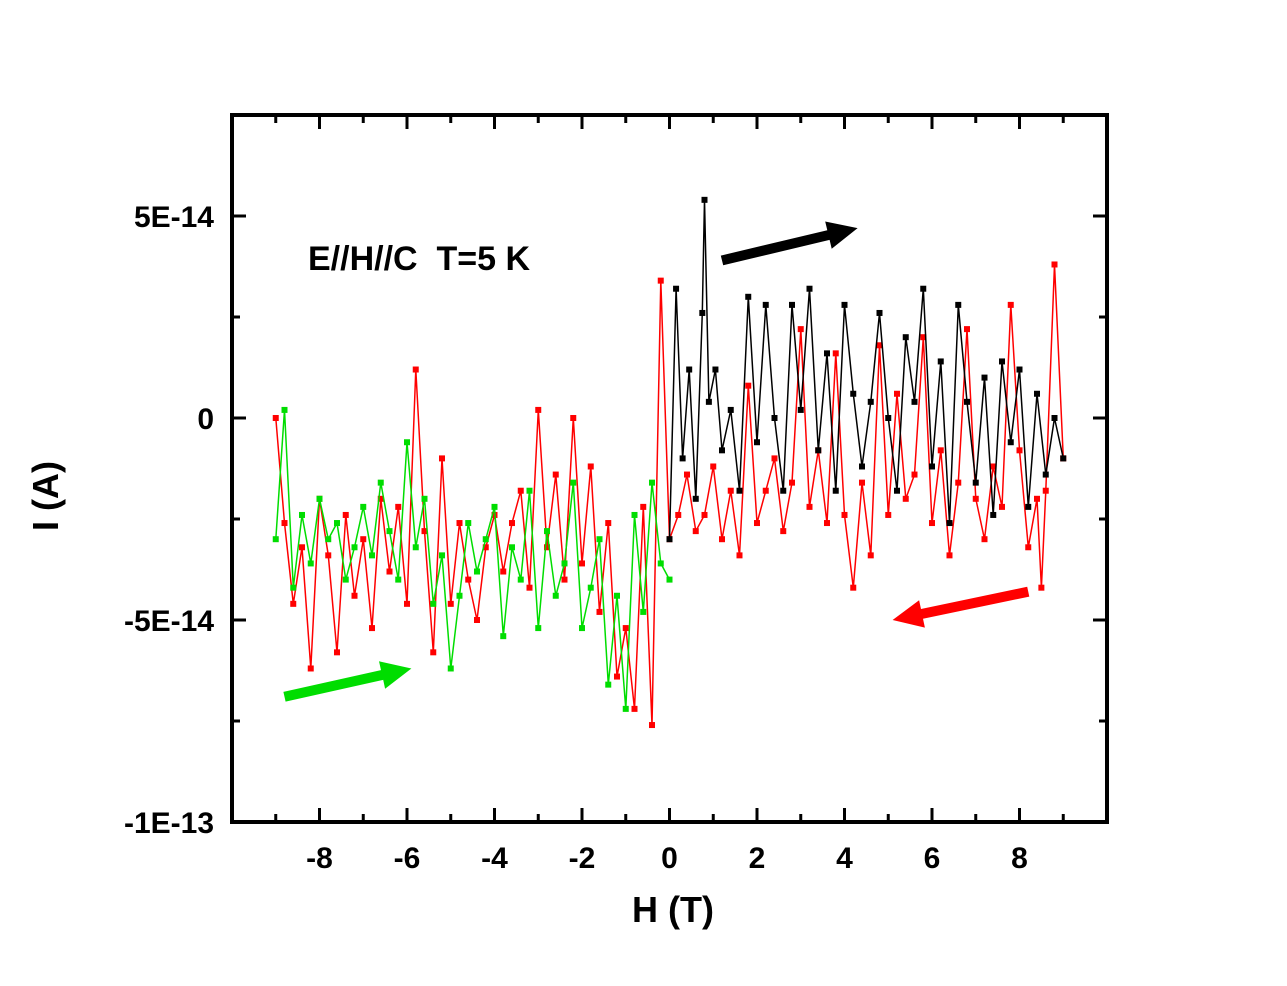 This screenshot has height=986, width=1287. Describe the element at coordinates (473, 559) in the screenshot. I see `series-1-line` at that location.